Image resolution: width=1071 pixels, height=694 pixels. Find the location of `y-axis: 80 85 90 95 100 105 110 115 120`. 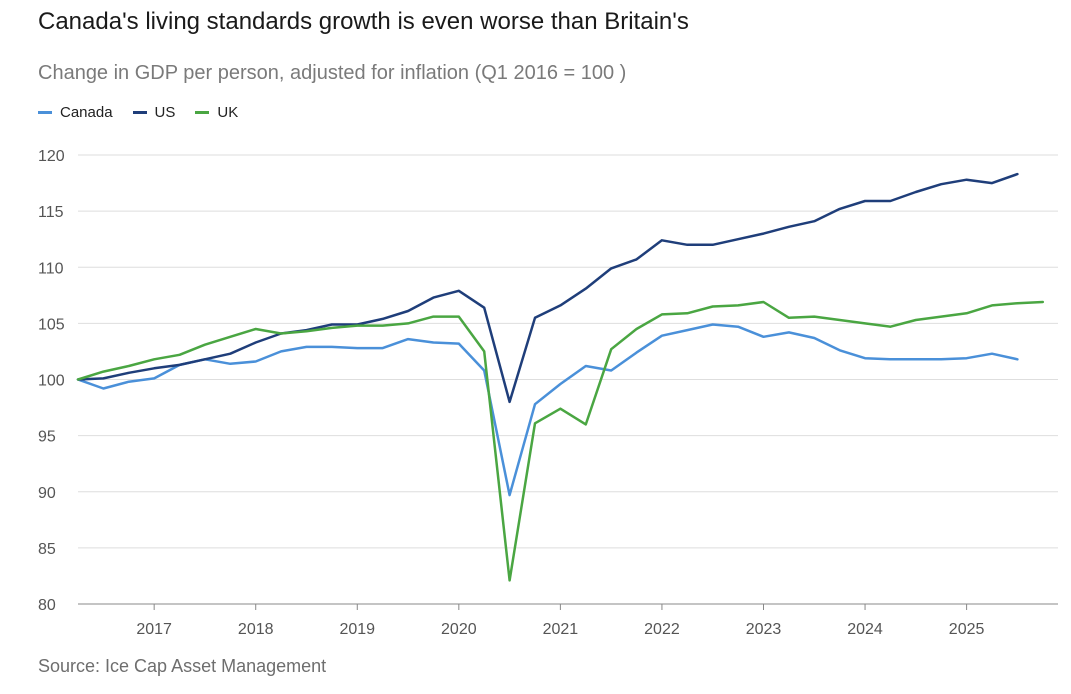

y-axis: 80 85 90 95 100 105 110 115 120 is located at coordinates (51, 381).